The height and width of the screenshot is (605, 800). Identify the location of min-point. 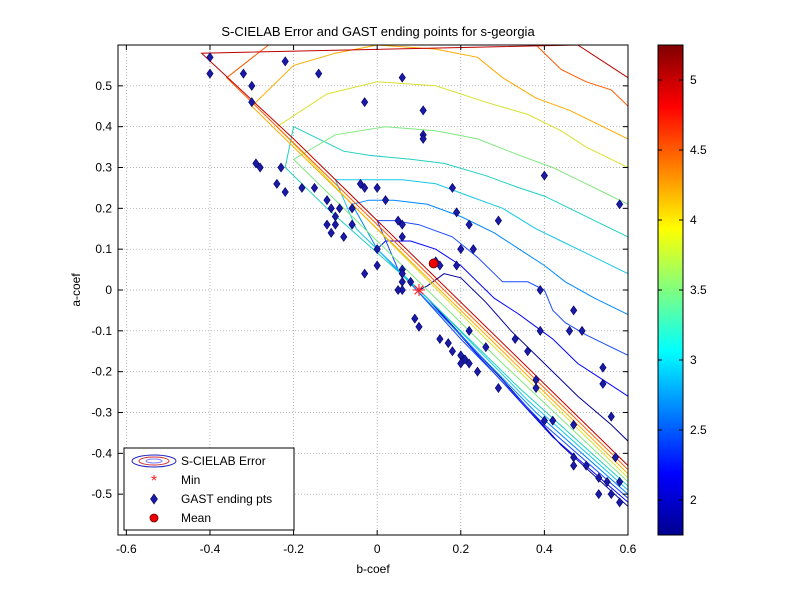
(418, 290).